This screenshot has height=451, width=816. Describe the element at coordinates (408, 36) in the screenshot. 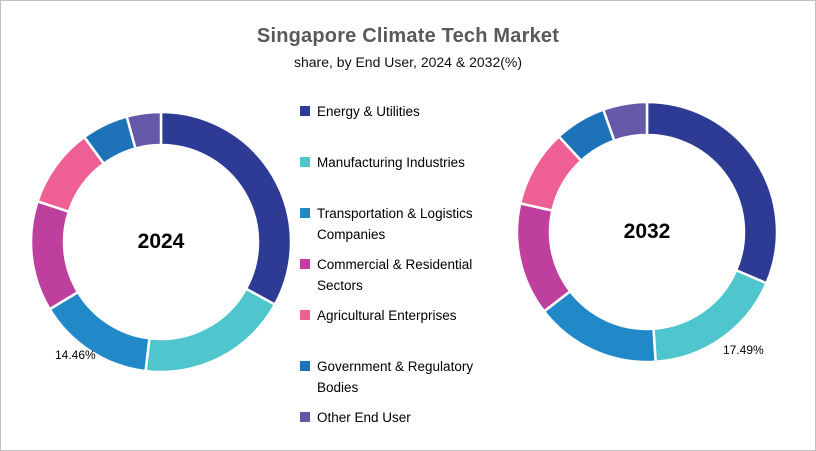

I see `chart-title: Singapore Climate Tech Market` at that location.